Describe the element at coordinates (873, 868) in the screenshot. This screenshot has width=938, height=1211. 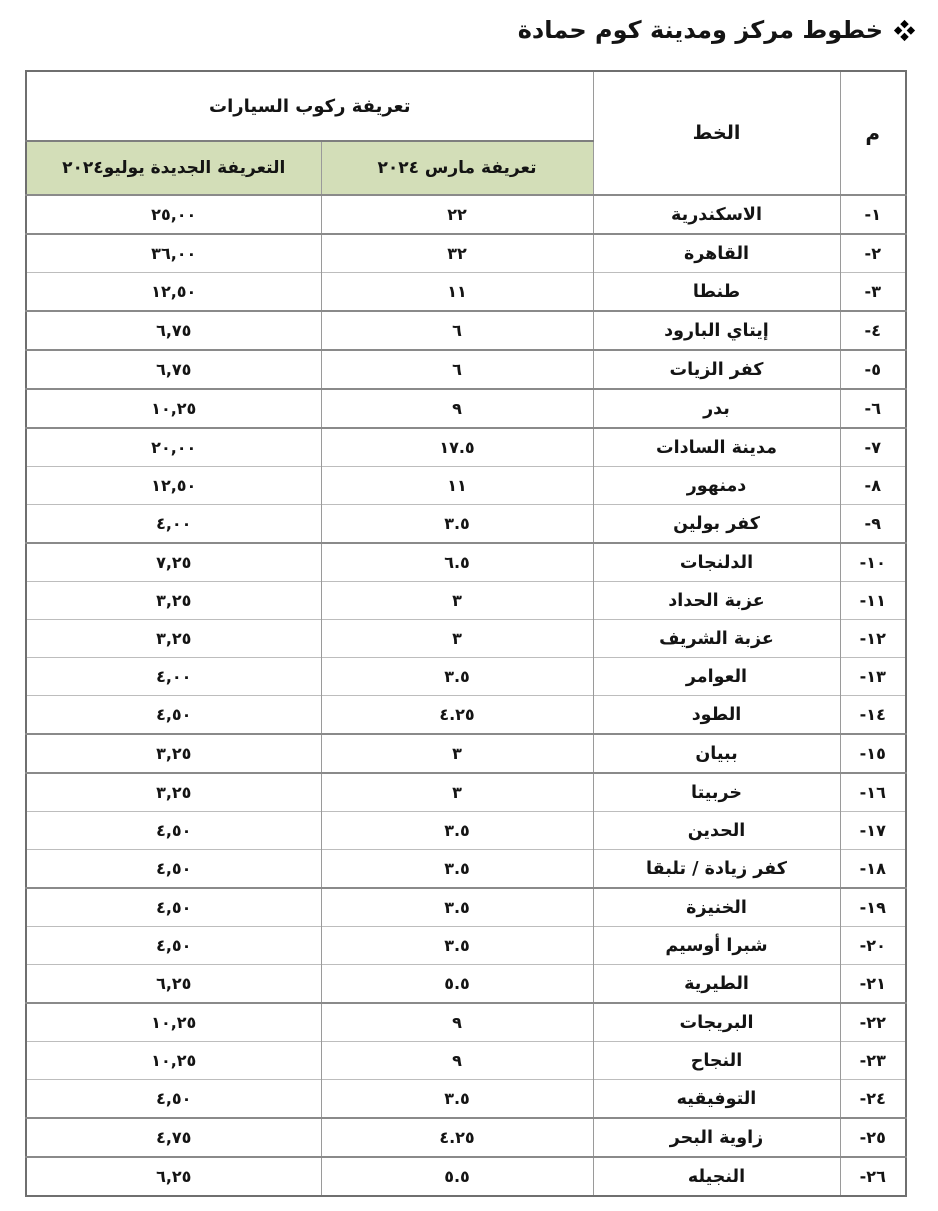
I see `cell-line-number: ١٨-` at that location.